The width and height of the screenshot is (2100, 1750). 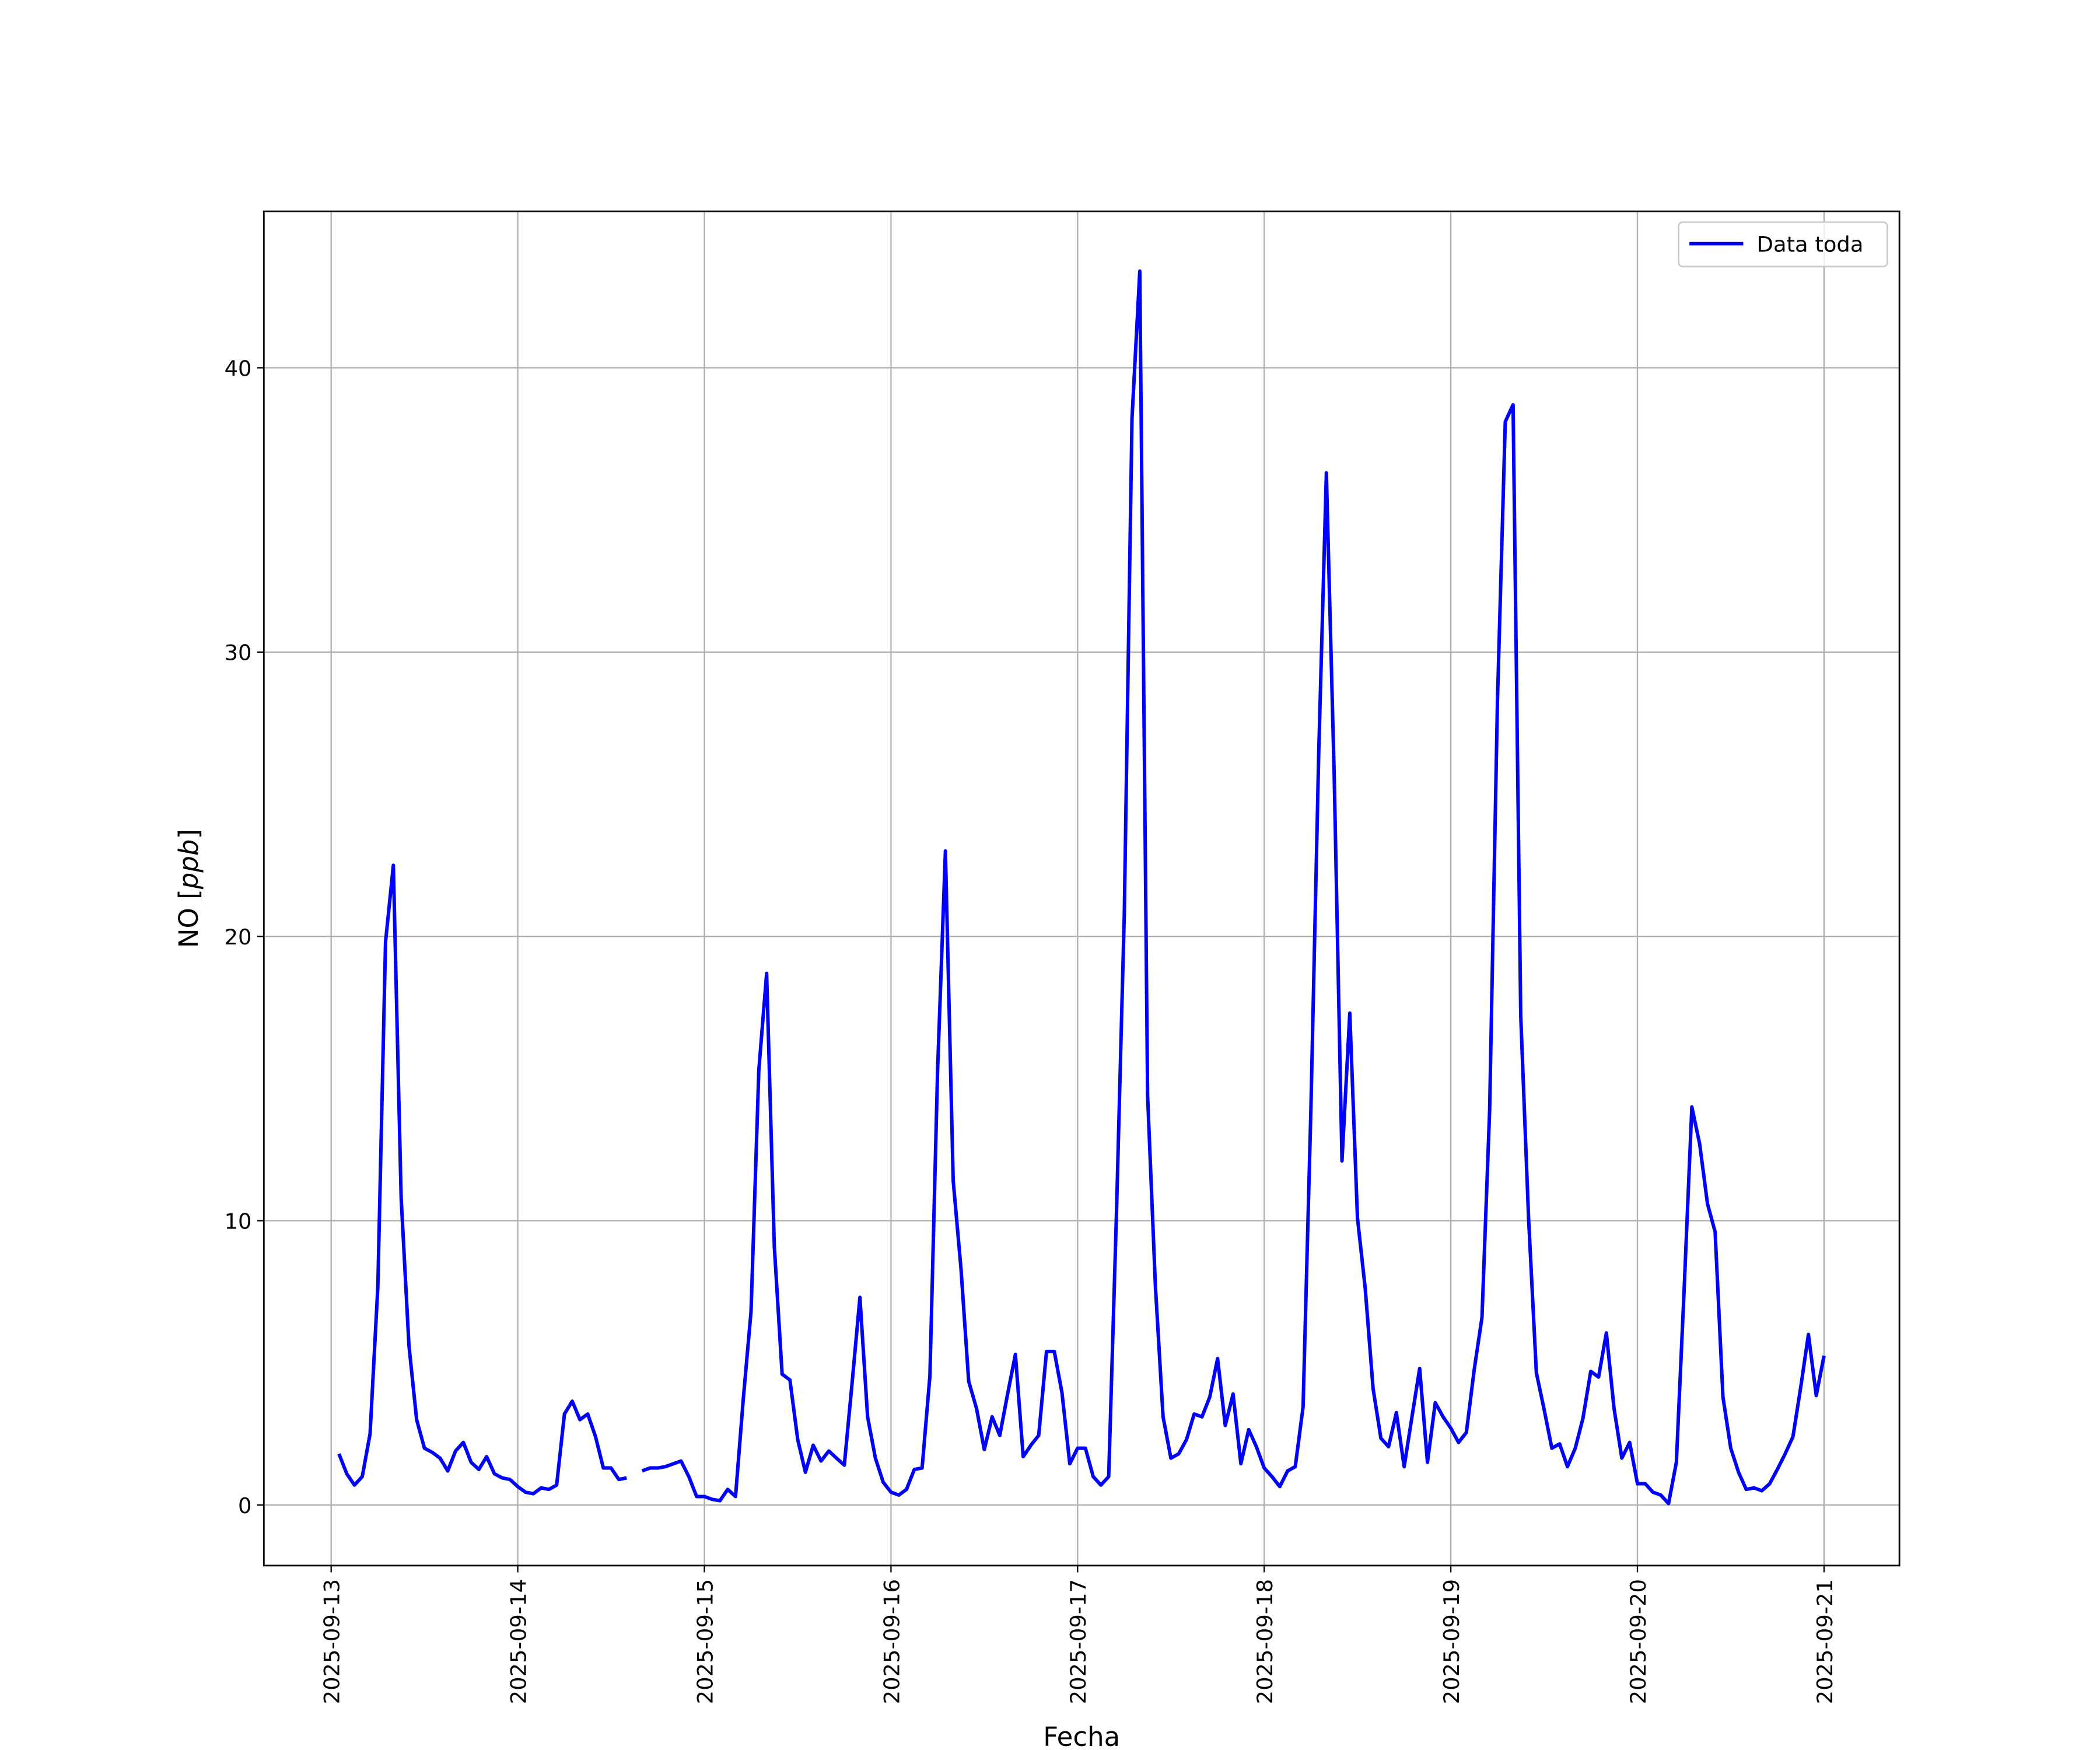 What do you see at coordinates (1081, 1735) in the screenshot?
I see `x-axis-label: Fecha` at bounding box center [1081, 1735].